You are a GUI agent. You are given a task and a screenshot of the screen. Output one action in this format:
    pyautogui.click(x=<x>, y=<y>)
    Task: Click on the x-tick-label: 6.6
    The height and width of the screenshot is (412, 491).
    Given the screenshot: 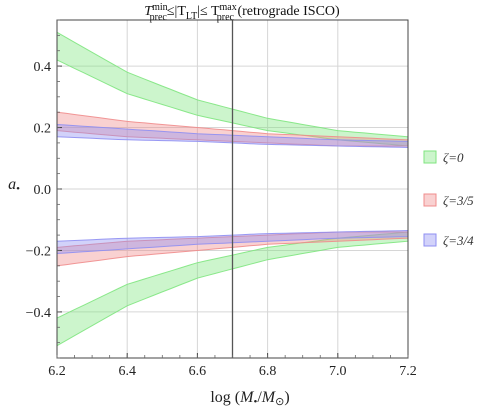 What is the action you would take?
    pyautogui.click(x=198, y=371)
    